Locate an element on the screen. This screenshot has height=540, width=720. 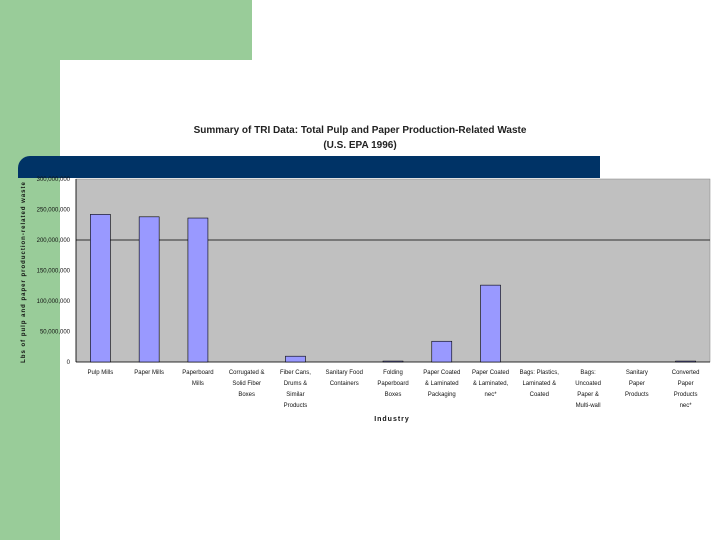
x-tick-label-1: Paper Mills is located at coordinates (149, 373).